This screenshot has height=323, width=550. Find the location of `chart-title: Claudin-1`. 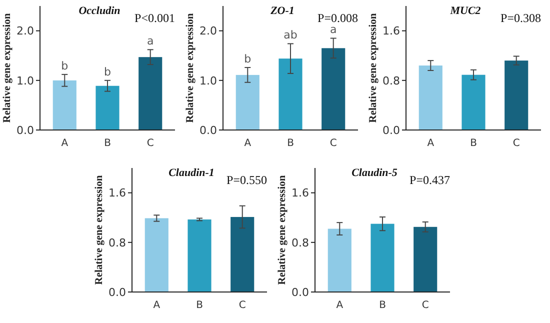

chart-title: Claudin-1 is located at coordinates (191, 173).